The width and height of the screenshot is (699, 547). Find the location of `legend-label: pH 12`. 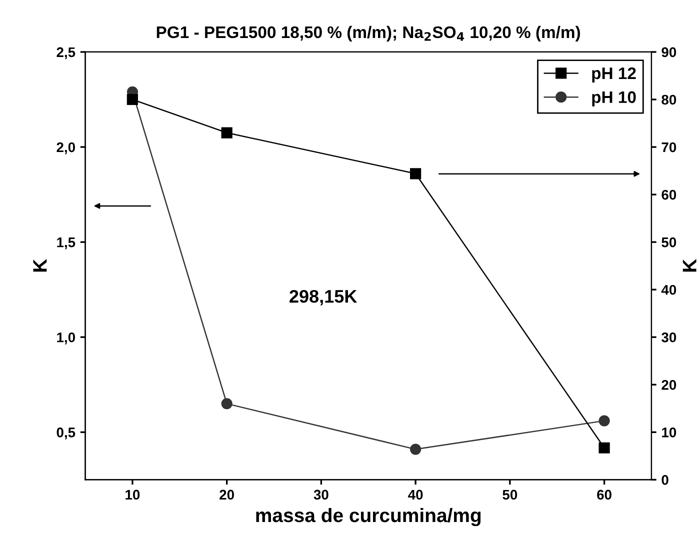

legend-label: pH 12 is located at coordinates (614, 74).